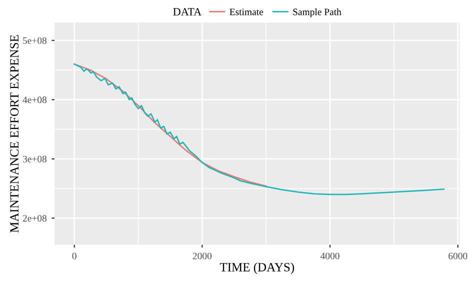  I want to click on y-tick-label: 2e+08, so click(34, 218).